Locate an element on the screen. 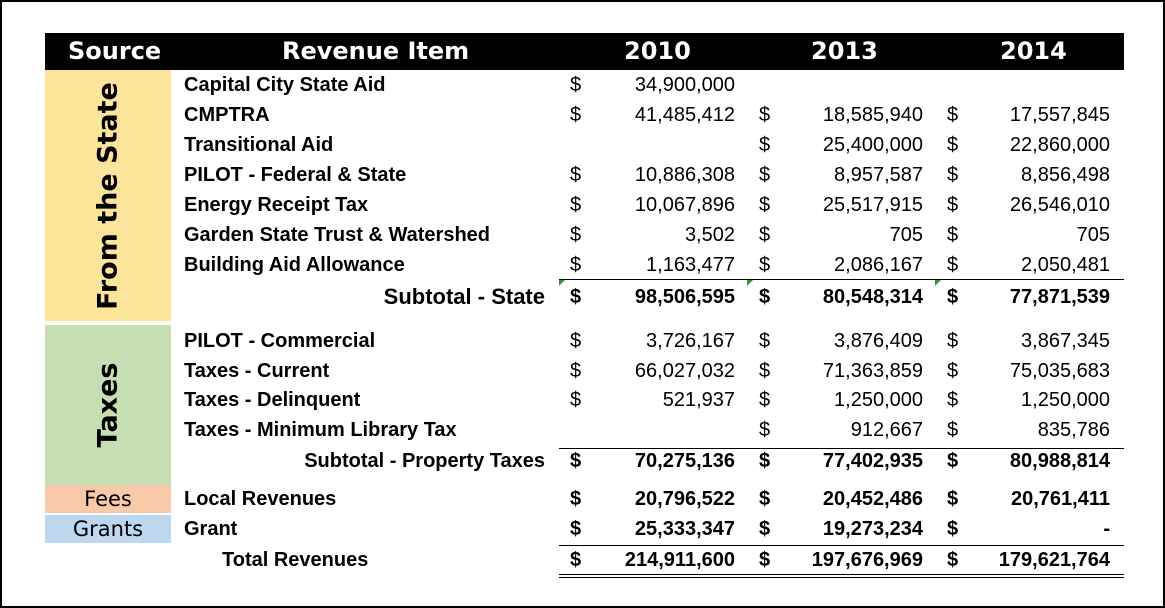 This screenshot has height=608, width=1165. value-2010: 70,275,136 is located at coordinates (684, 461).